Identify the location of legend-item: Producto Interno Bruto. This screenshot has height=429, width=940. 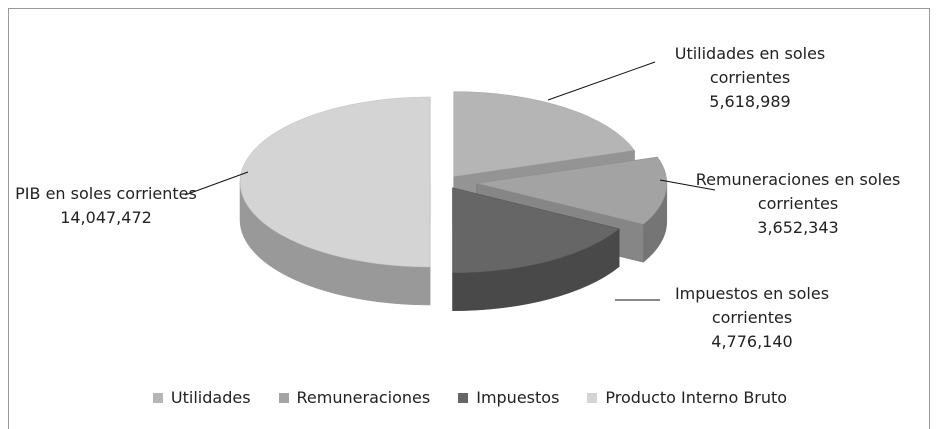
(687, 397).